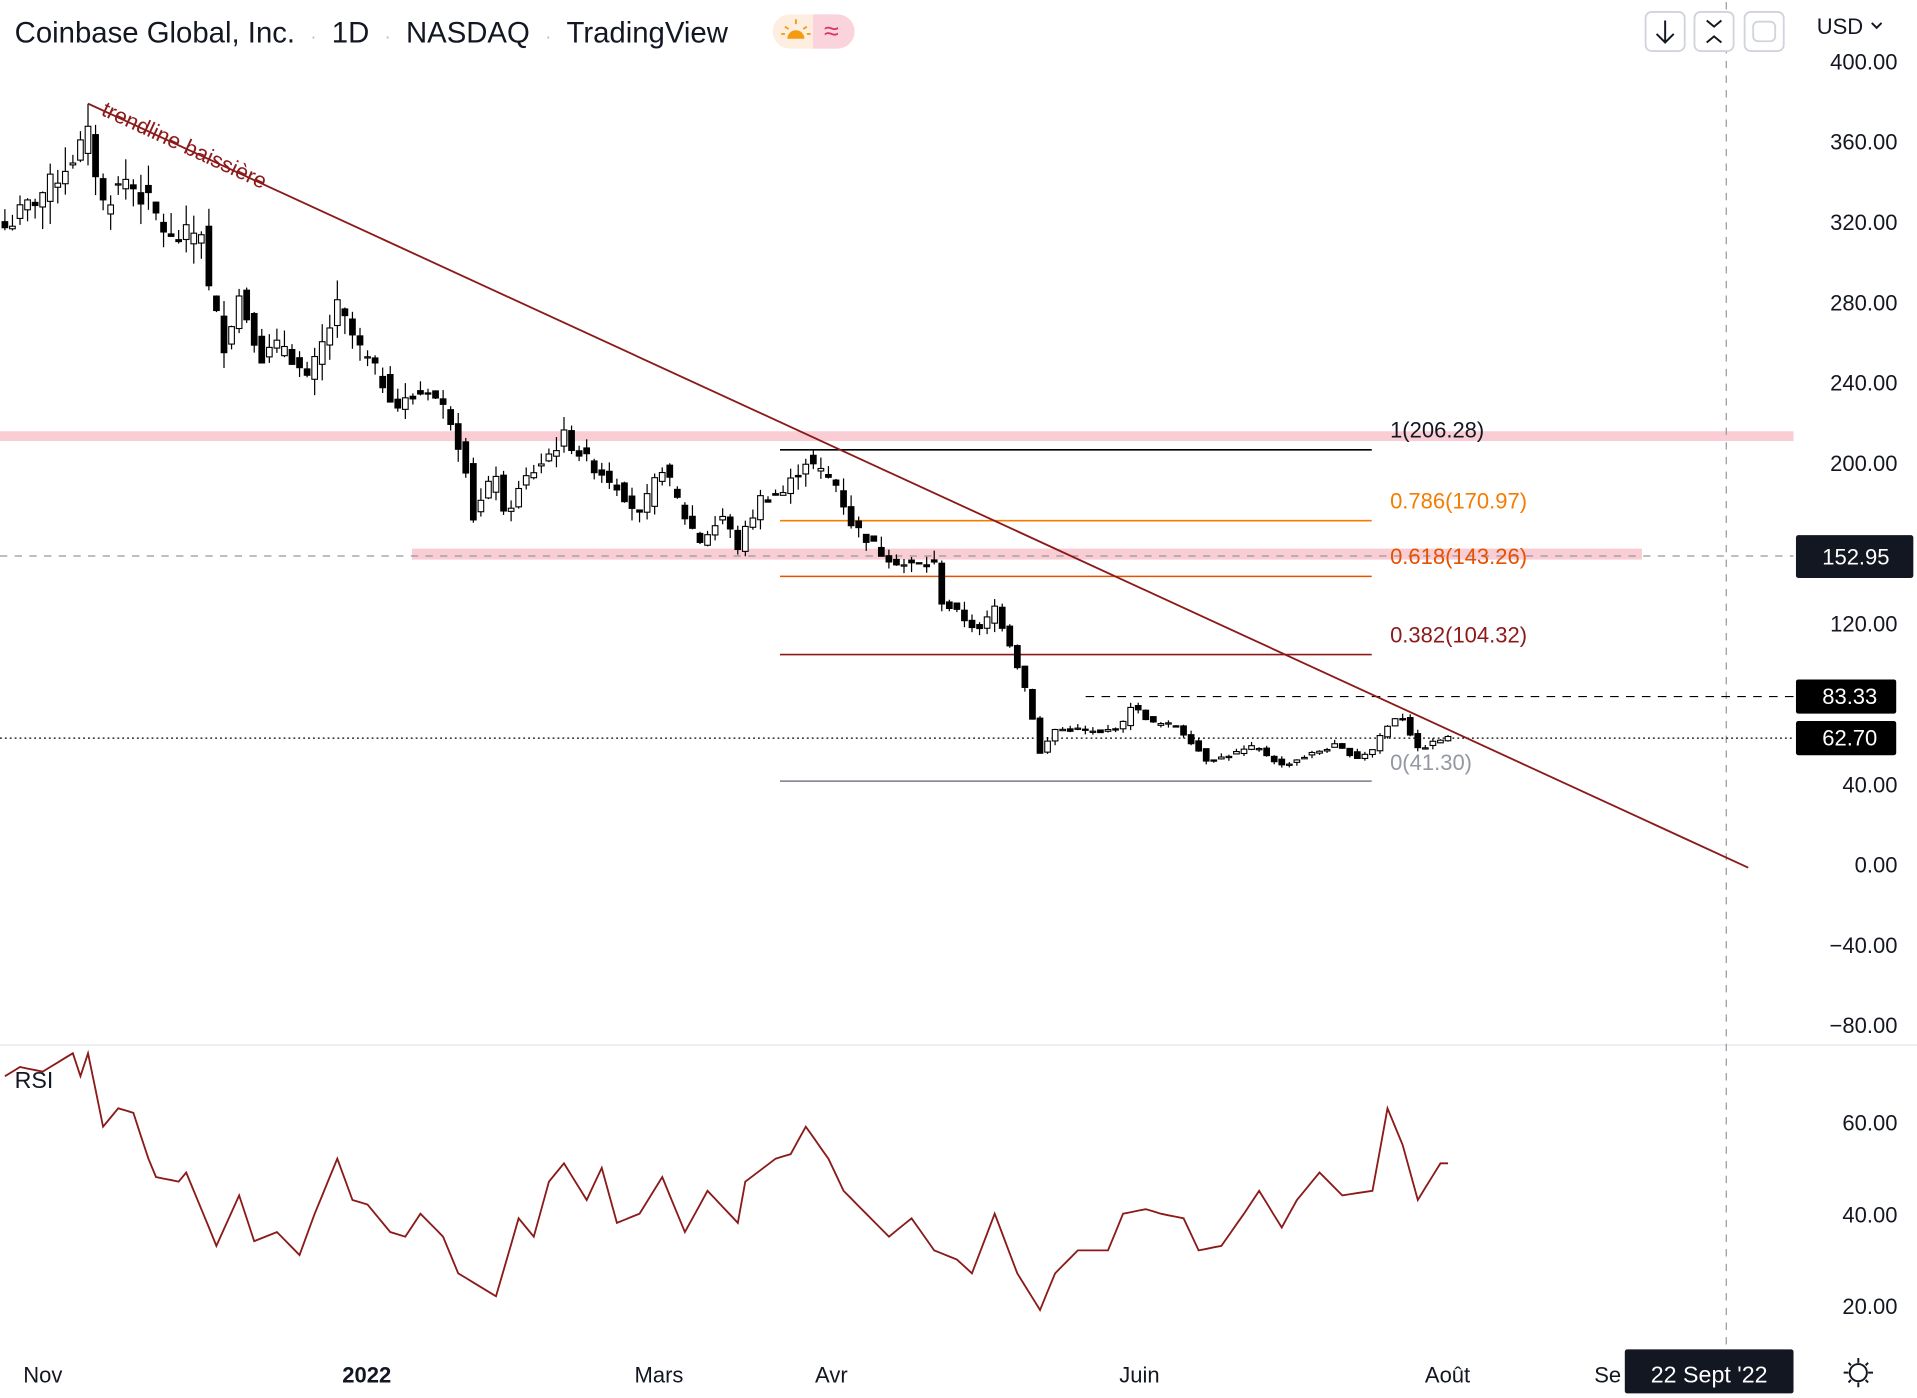 The image size is (1917, 1398). What do you see at coordinates (796, 29) in the screenshot?
I see `market-closed-sun-icon` at bounding box center [796, 29].